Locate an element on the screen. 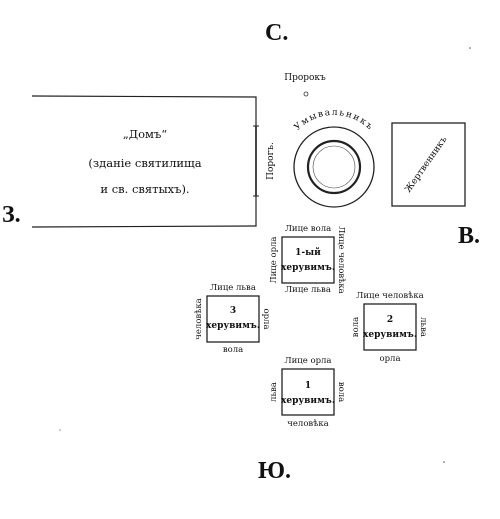 This screenshot has height=519, width=500. cherub-3-face-top: Лице льва is located at coordinates (233, 288).